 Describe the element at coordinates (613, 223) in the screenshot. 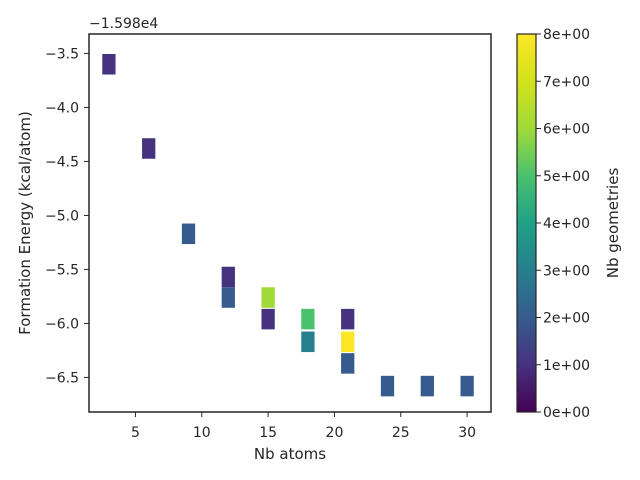

I see `colorbar-label: Nb geometries` at that location.